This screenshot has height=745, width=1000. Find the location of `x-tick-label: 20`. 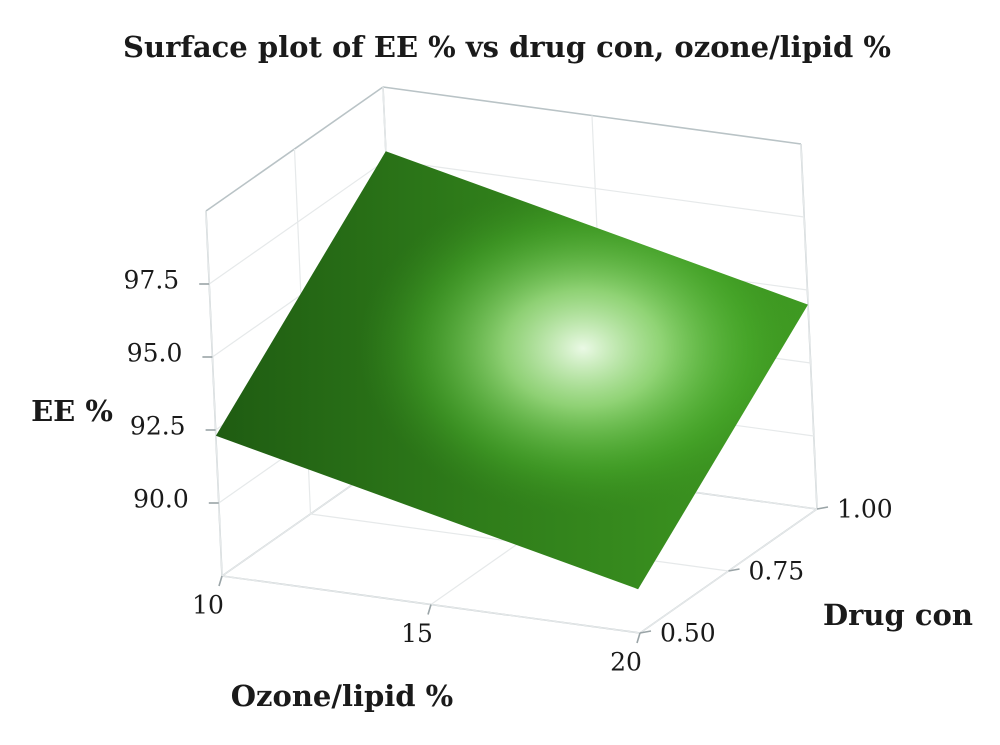

x-tick-label: 20 is located at coordinates (626, 662).